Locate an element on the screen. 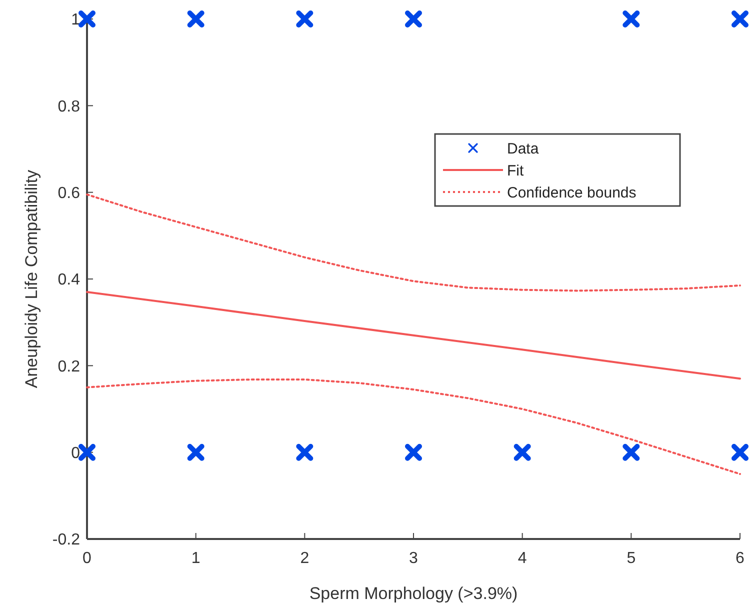  x-tick-label: 3 is located at coordinates (413, 558).